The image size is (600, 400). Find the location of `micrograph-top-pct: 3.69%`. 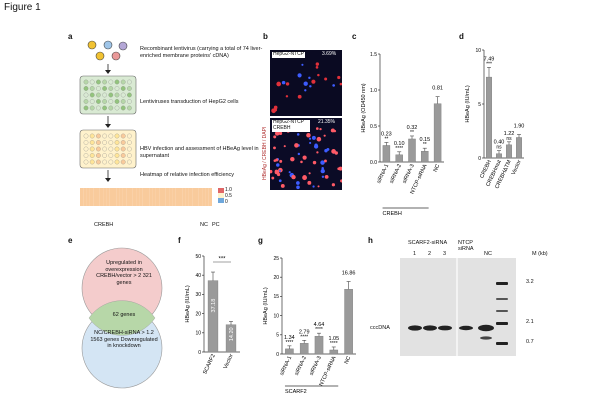

micrograph-top-pct: 3.69% is located at coordinates (329, 54).